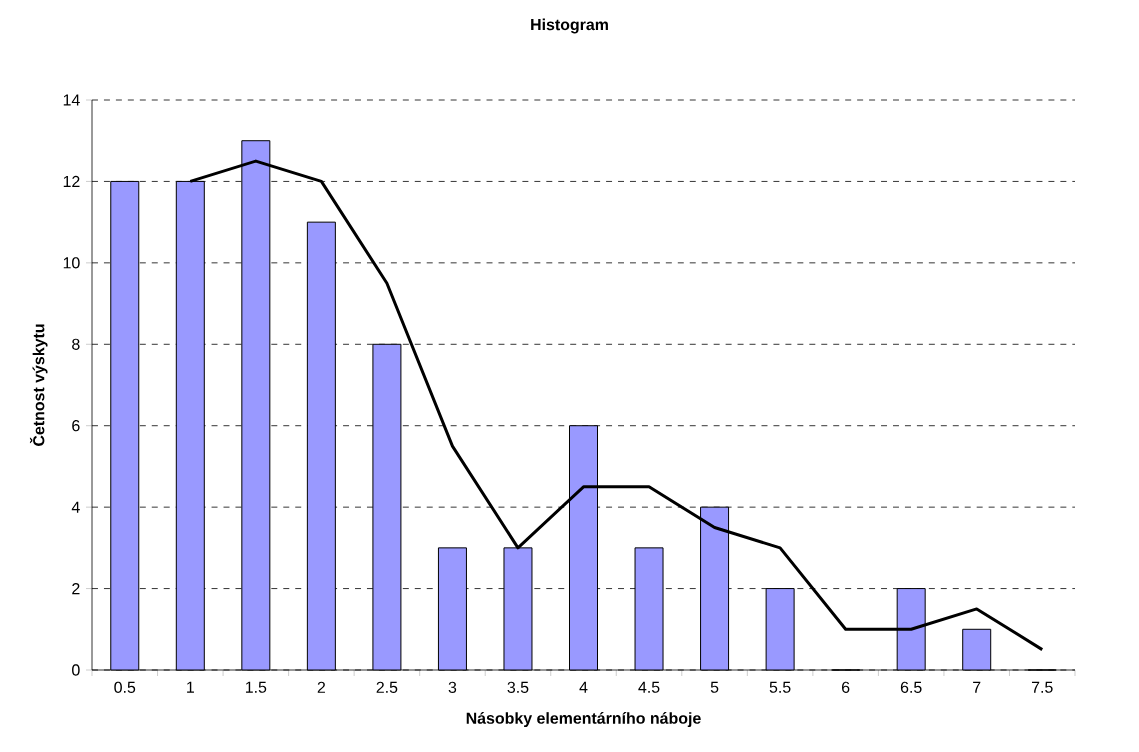 The height and width of the screenshot is (752, 1139). Describe the element at coordinates (76, 344) in the screenshot. I see `y-tick-label: 8` at that location.